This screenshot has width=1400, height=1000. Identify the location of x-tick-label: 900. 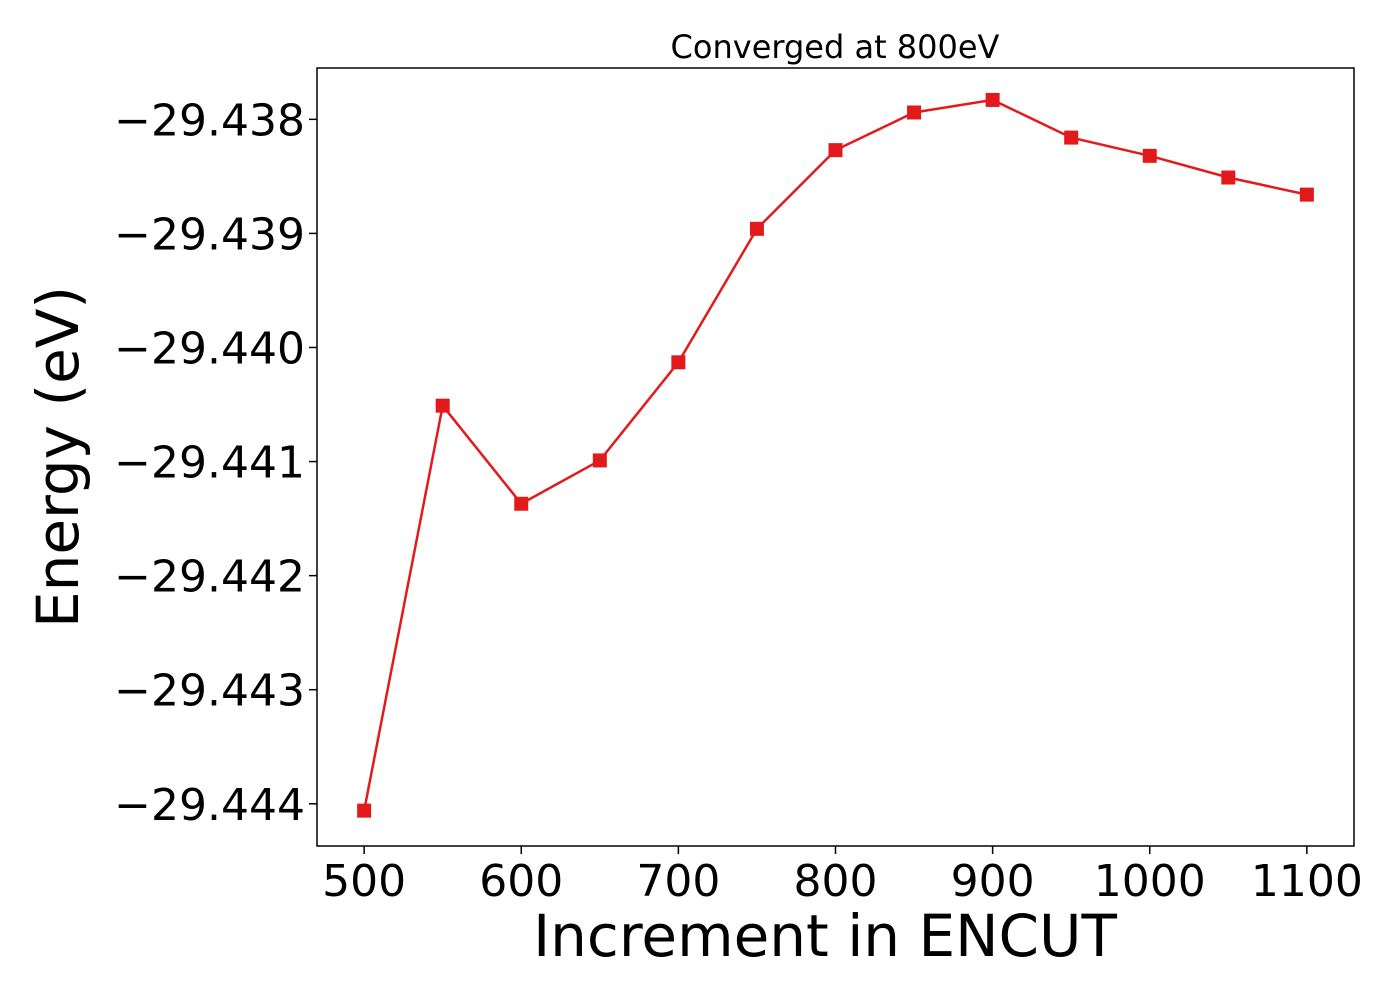
(993, 881).